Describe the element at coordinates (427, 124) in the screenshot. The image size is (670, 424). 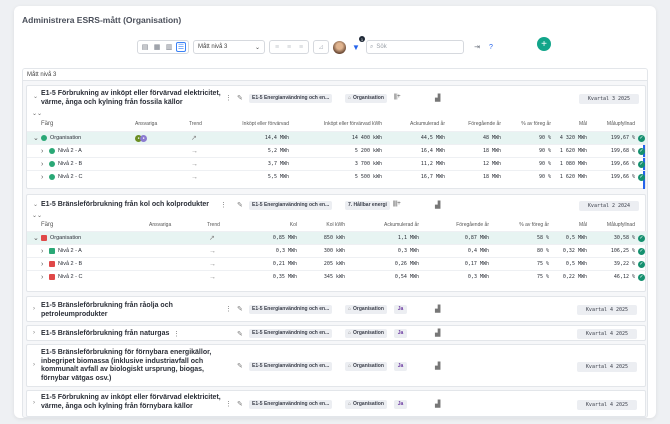
I see `col-accumulated: Ackumulerad år` at that location.